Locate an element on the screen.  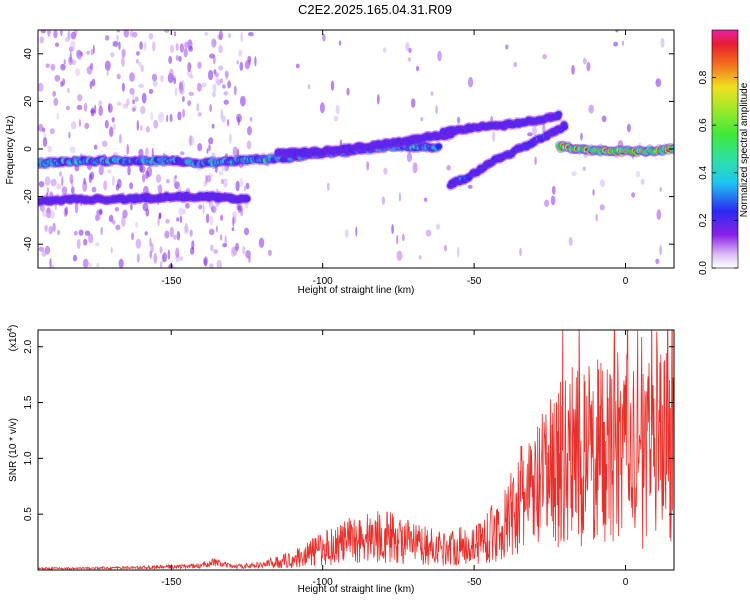
track-cell is located at coordinates (247, 198).